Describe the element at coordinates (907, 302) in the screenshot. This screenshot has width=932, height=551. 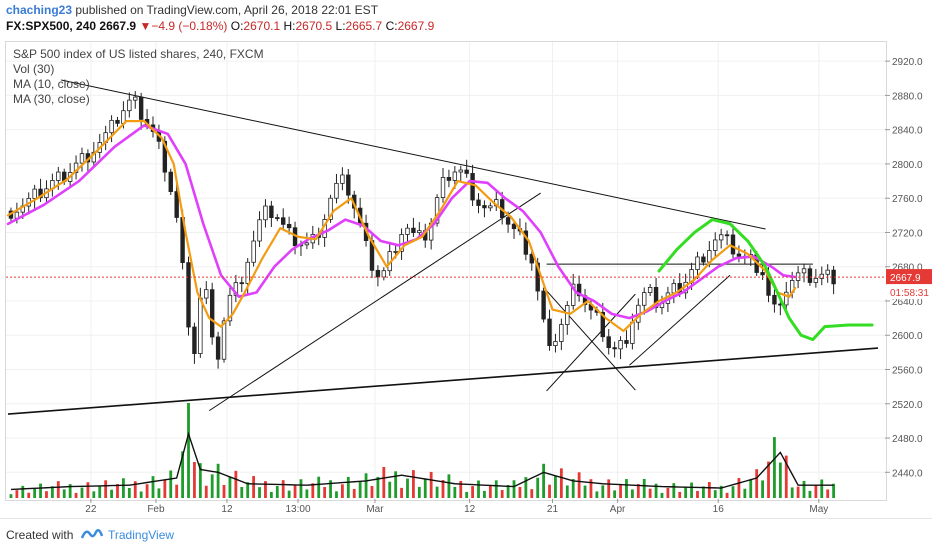
I see `price-tick-label: 2640.0` at that location.